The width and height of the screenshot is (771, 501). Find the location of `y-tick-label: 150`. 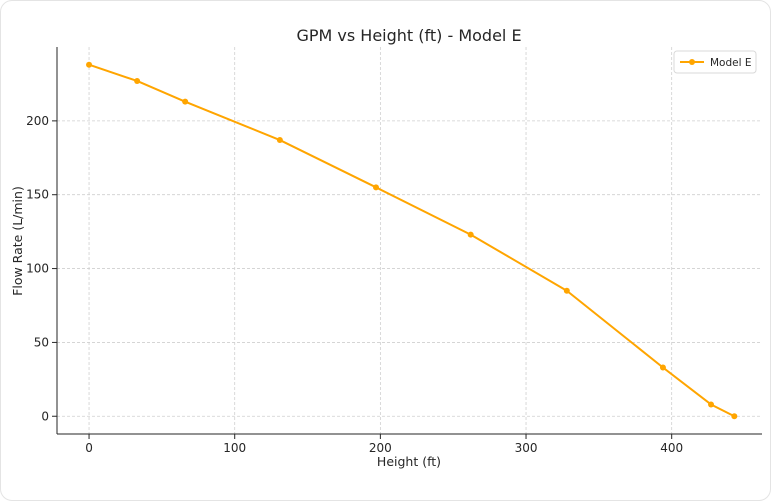

y-tick-label: 150 is located at coordinates (37, 195).